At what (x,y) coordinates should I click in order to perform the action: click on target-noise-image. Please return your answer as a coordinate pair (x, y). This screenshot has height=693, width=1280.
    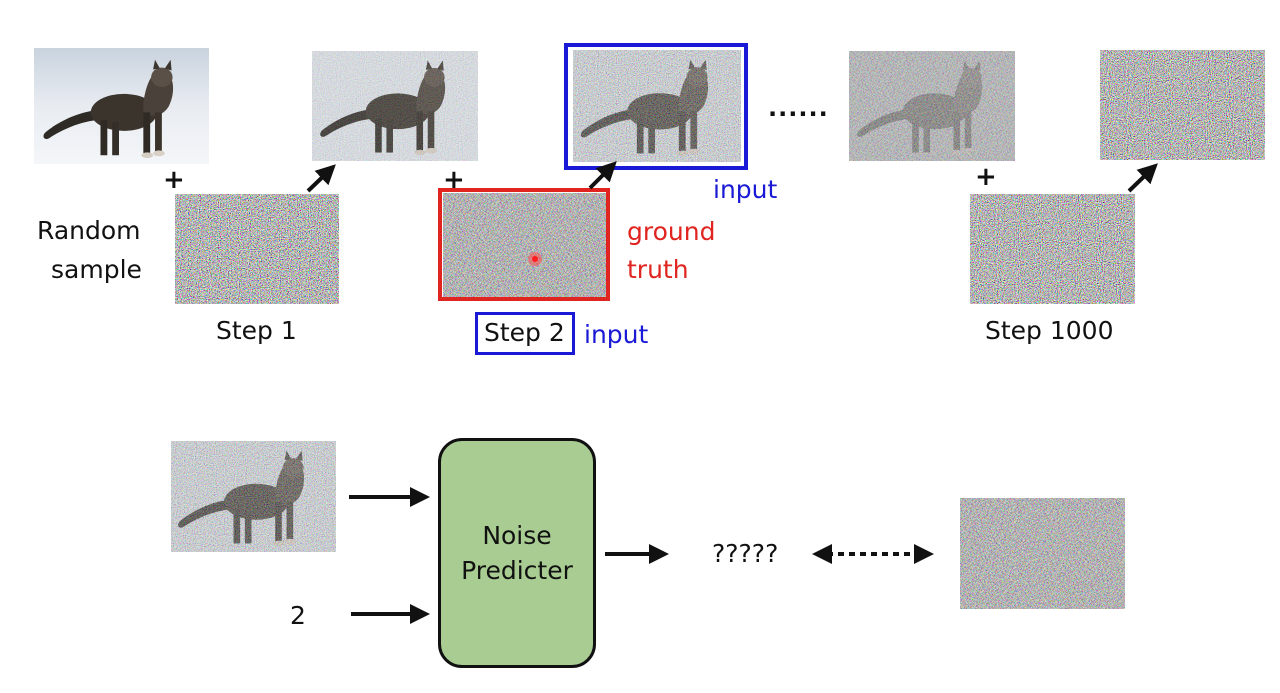
    Looking at the image, I should click on (1042, 553).